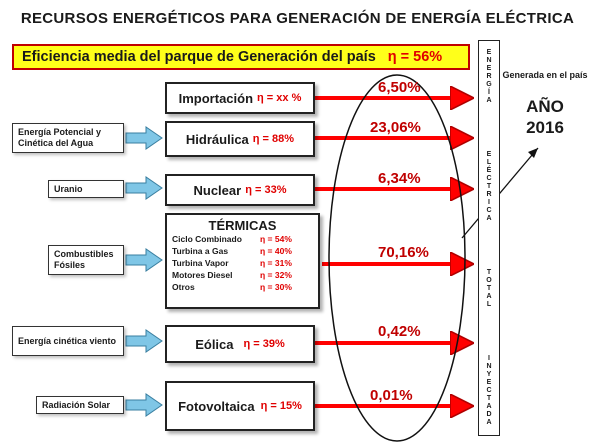 This screenshot has height=446, width=595. Describe the element at coordinates (415, 57) in the screenshot. I see `efficiency-eta: η = 56%` at that location.